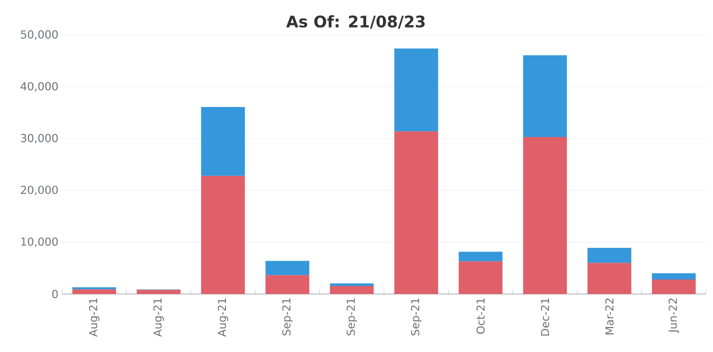  I want to click on y-tick-label: 0, so click(55, 294).